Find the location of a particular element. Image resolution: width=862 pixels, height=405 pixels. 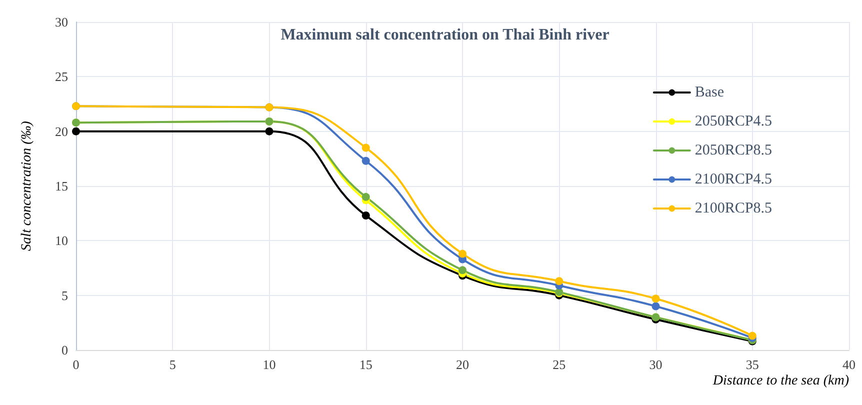

x-tick-label: 5 is located at coordinates (172, 364).